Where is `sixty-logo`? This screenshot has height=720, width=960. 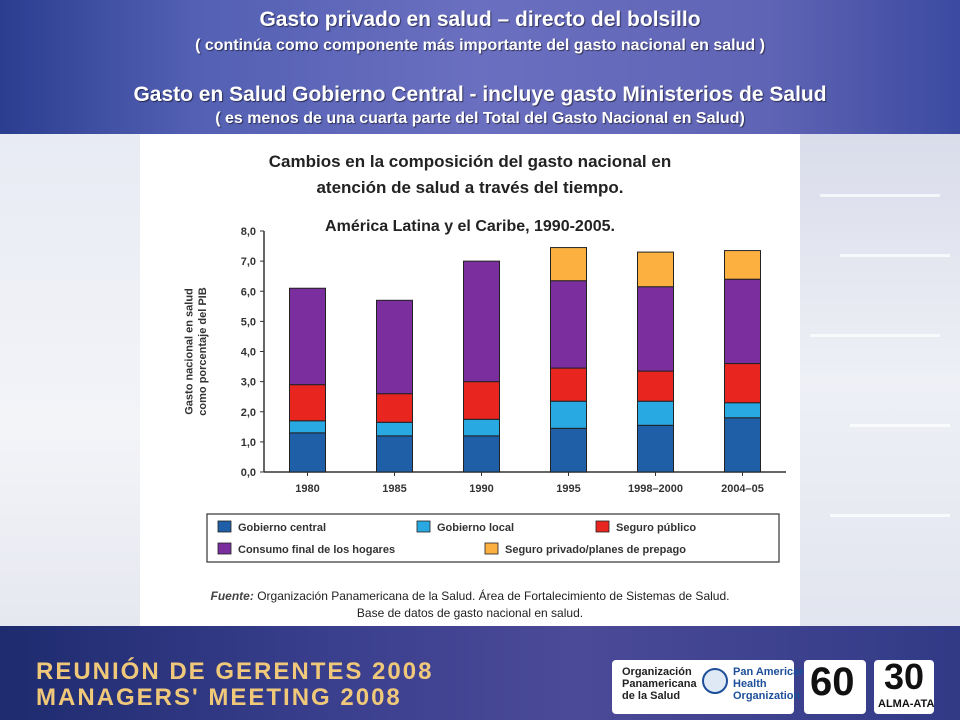
sixty-logo is located at coordinates (835, 687).